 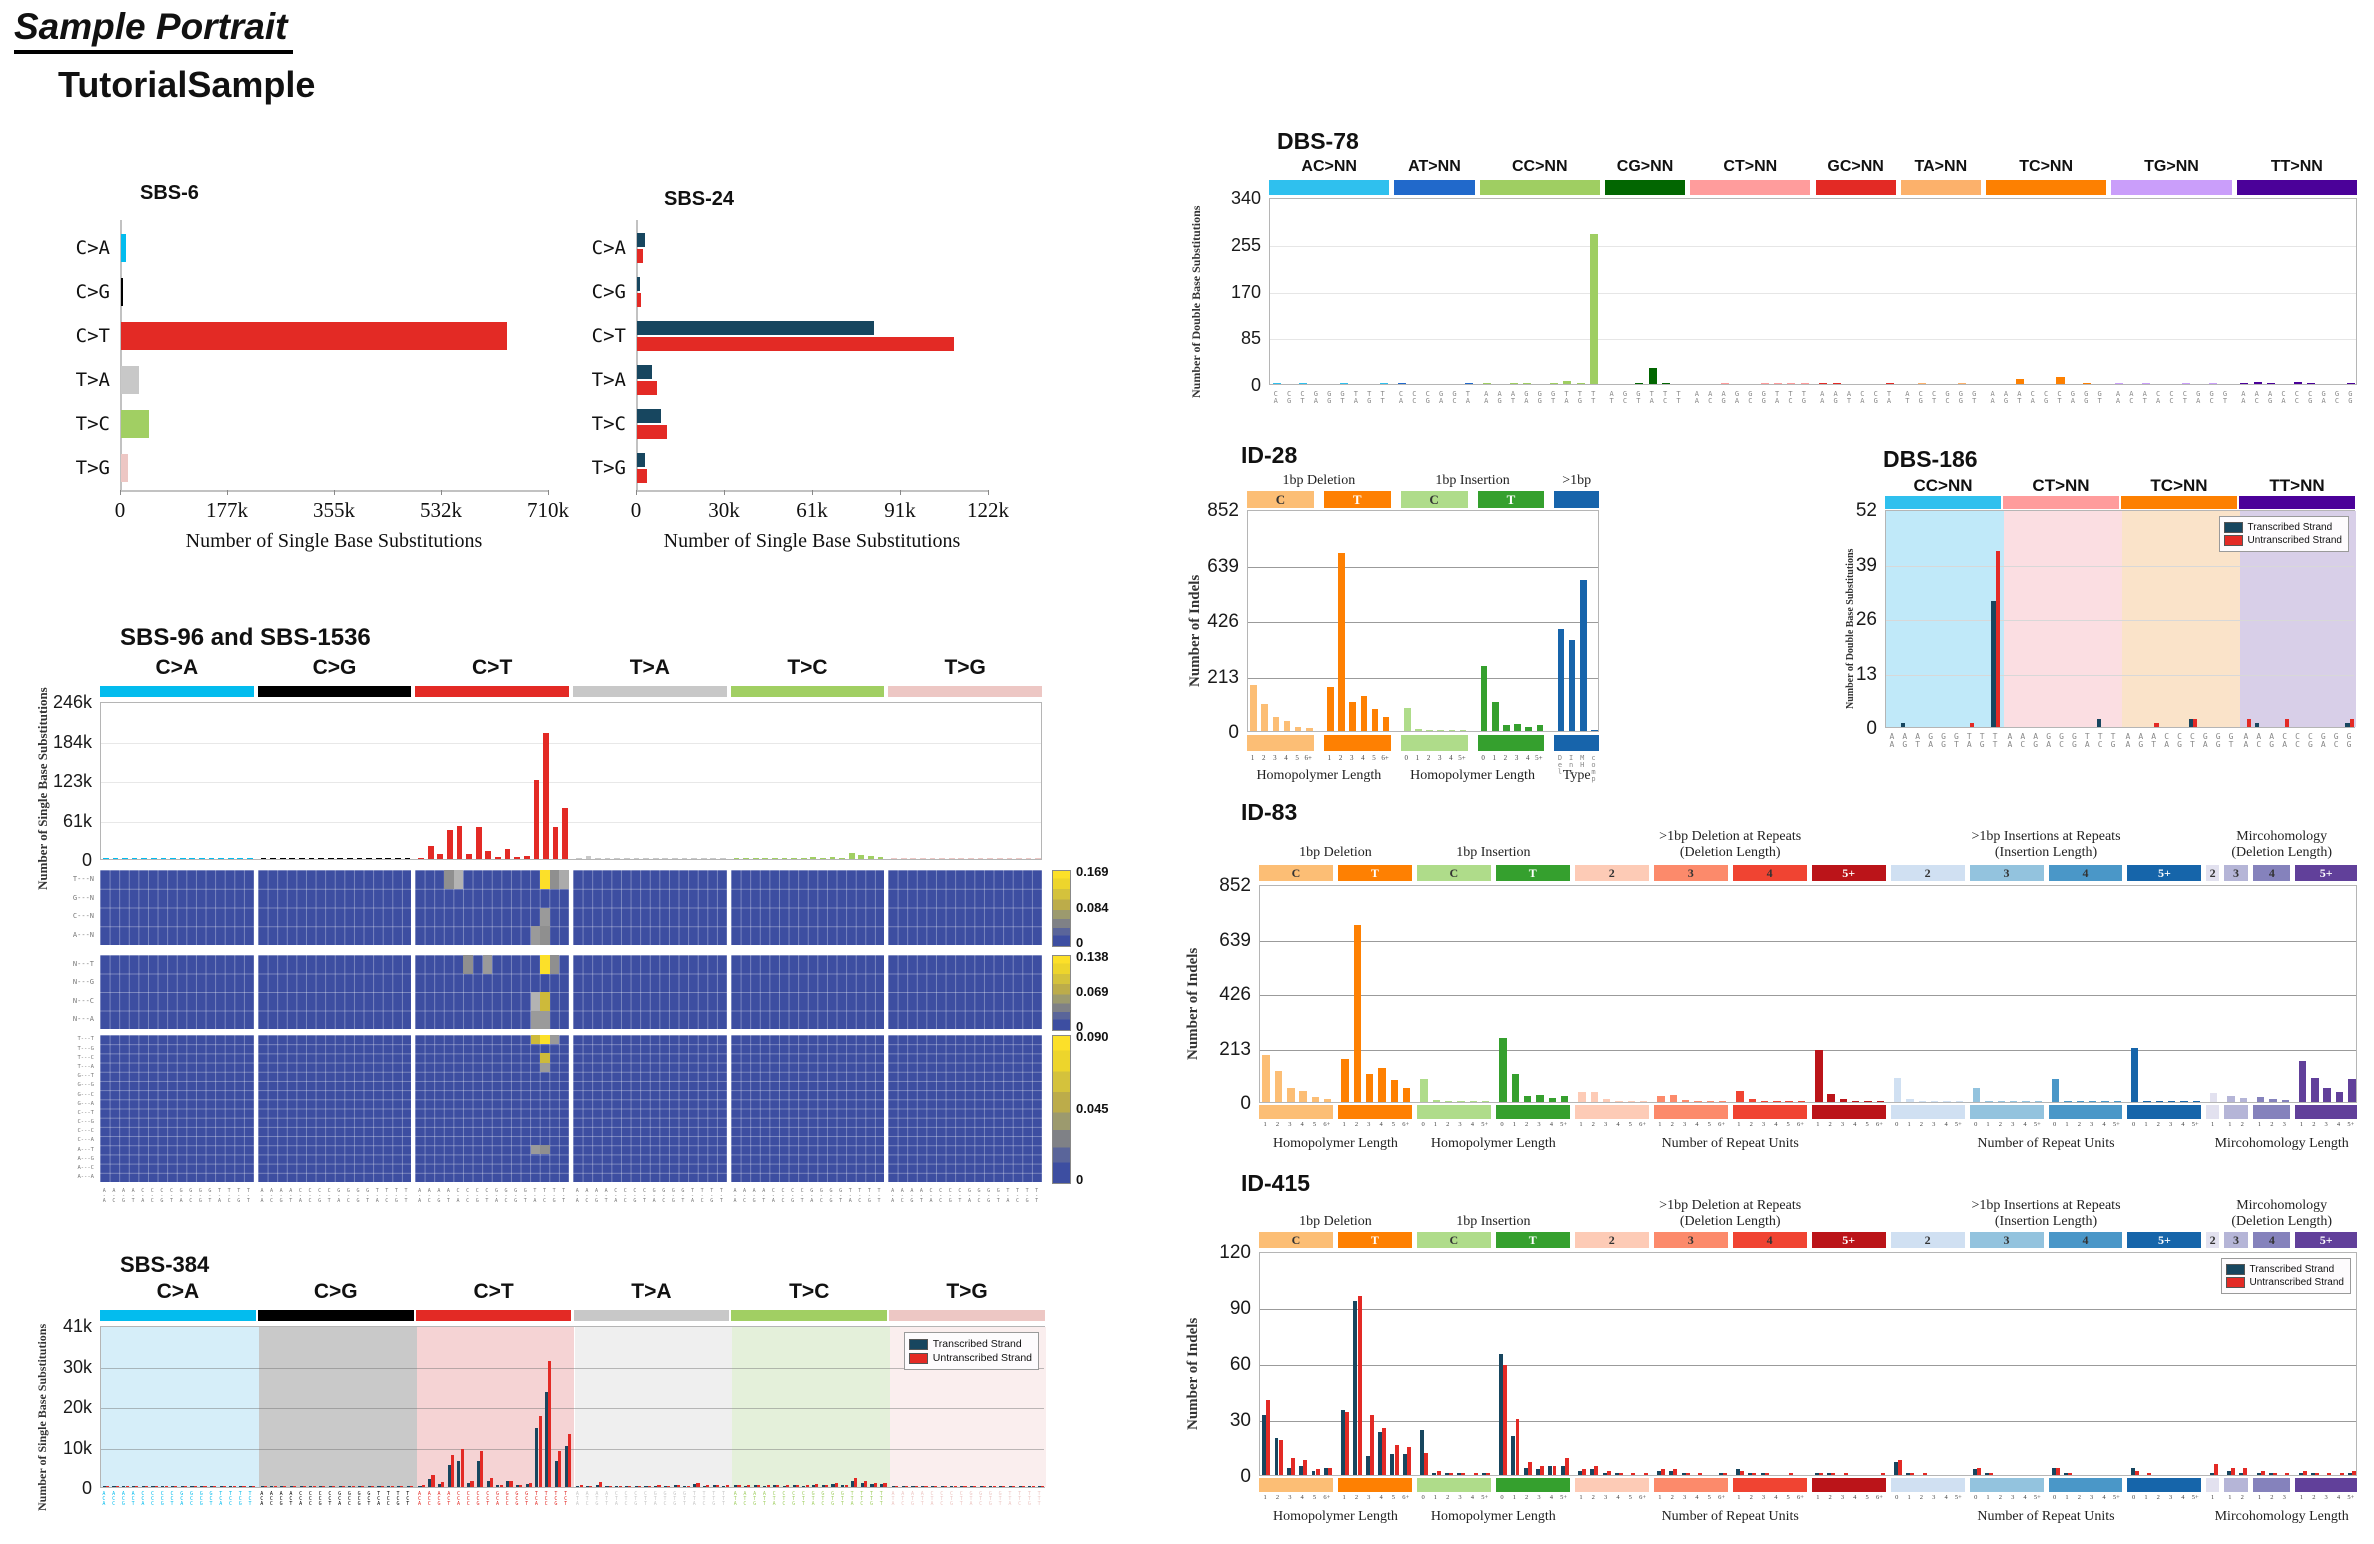 I want to click on x-tick-label: 5, so click(x=1314, y=1124).